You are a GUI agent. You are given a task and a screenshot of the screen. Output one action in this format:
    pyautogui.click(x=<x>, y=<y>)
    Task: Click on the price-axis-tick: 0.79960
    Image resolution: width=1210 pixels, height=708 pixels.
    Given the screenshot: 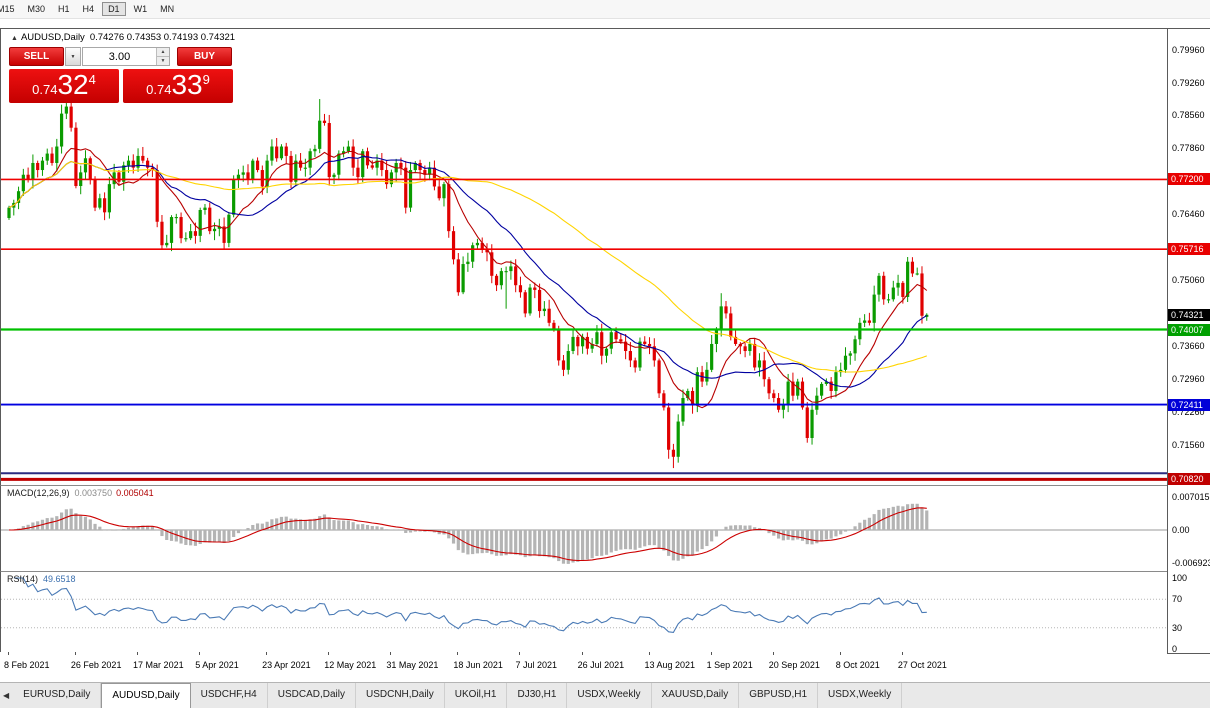 What is the action you would take?
    pyautogui.click(x=1188, y=49)
    